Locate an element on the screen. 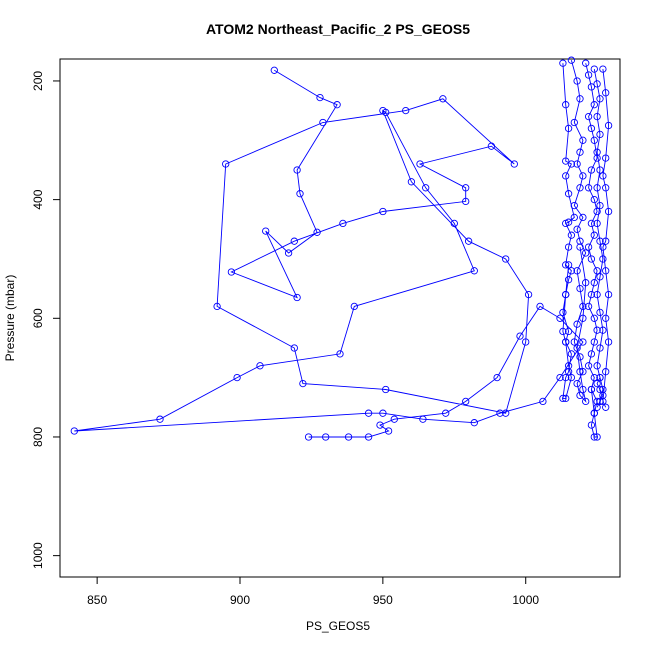 The image size is (650, 650). x-tick-label: 900 is located at coordinates (240, 600).